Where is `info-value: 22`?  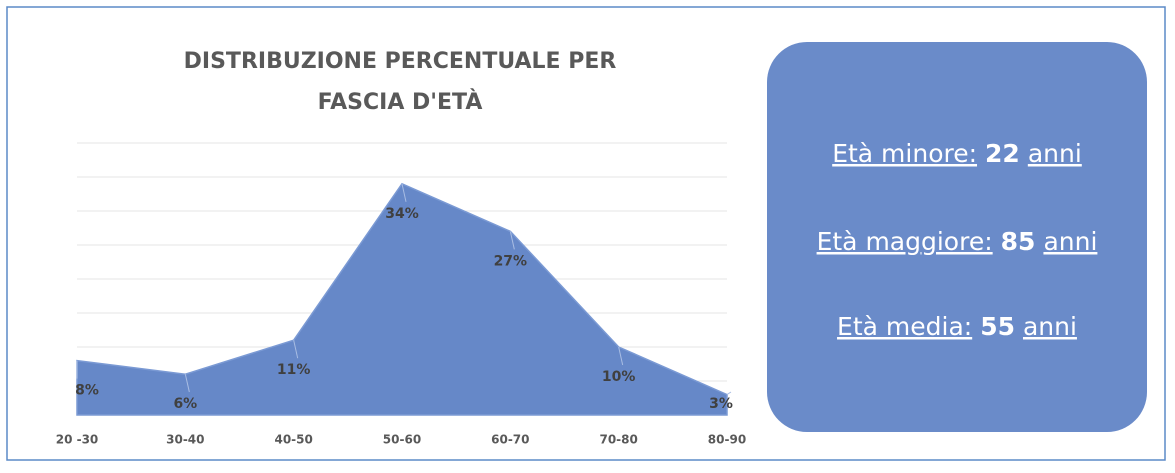
info-value: 22 is located at coordinates (1002, 153).